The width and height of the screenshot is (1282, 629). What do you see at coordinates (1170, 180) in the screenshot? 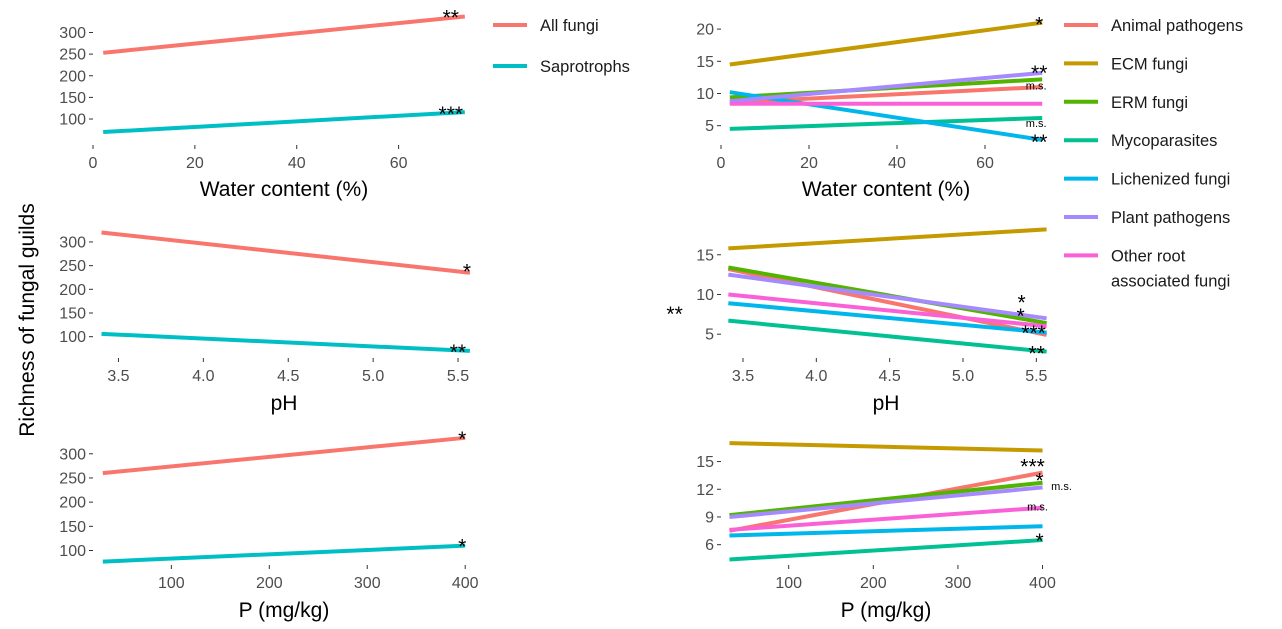
I see `legend-label-lichenized-fungi: Lichenized fungi` at bounding box center [1170, 180].